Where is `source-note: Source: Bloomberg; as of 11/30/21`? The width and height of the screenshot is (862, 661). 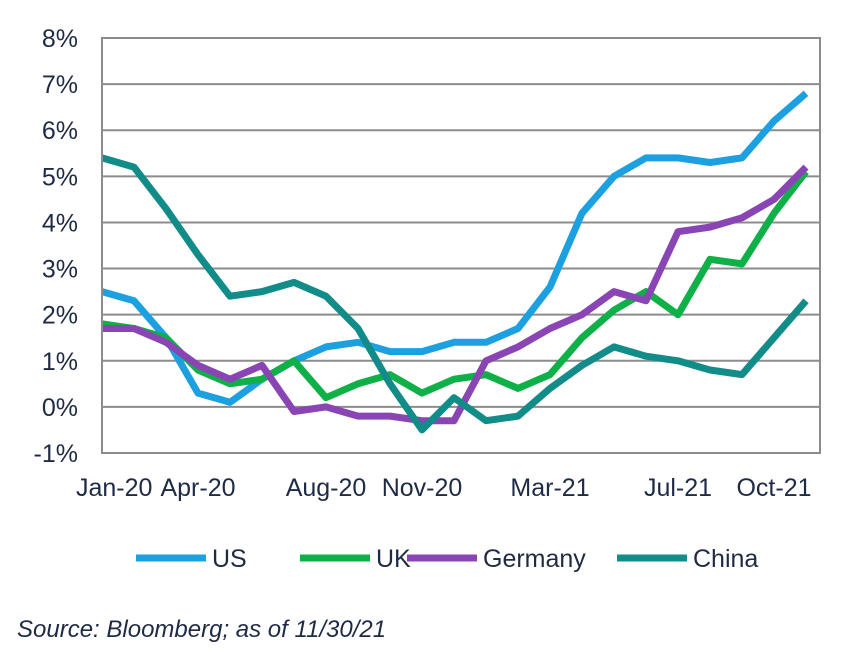
source-note: Source: Bloomberg; as of 11/30/21 is located at coordinates (202, 629).